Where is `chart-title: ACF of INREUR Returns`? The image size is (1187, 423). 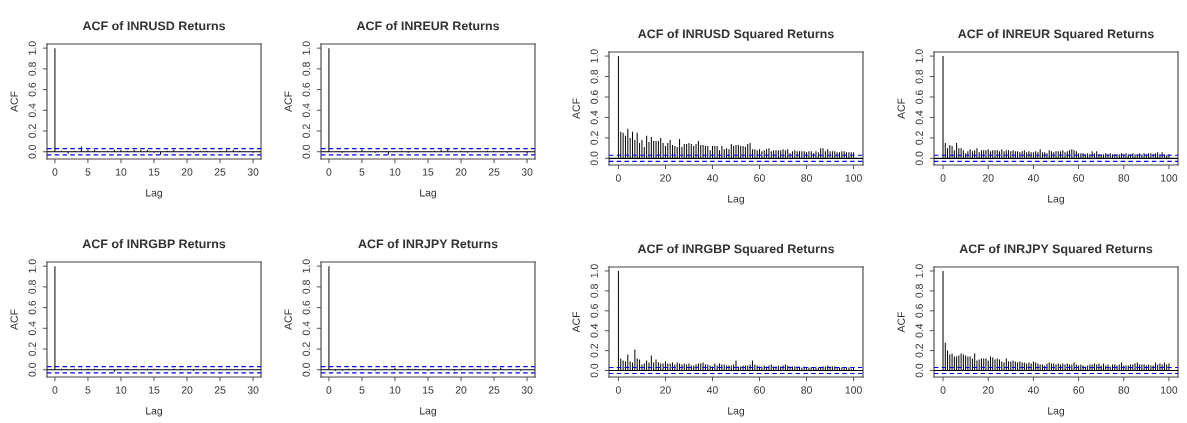 chart-title: ACF of INREUR Returns is located at coordinates (428, 26).